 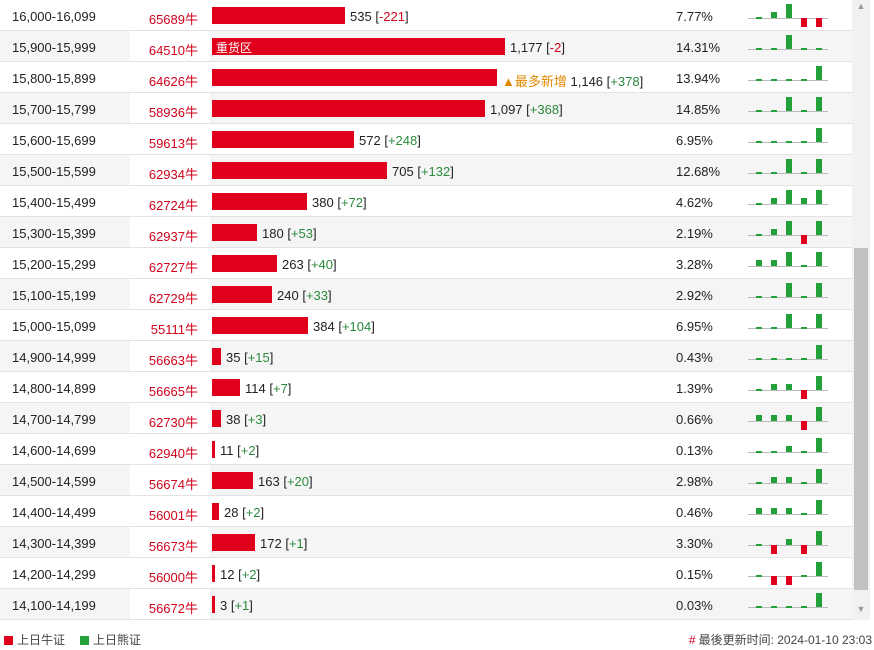 What do you see at coordinates (268, 388) in the screenshot?
I see `quantity-value: 114 [+7]` at bounding box center [268, 388].